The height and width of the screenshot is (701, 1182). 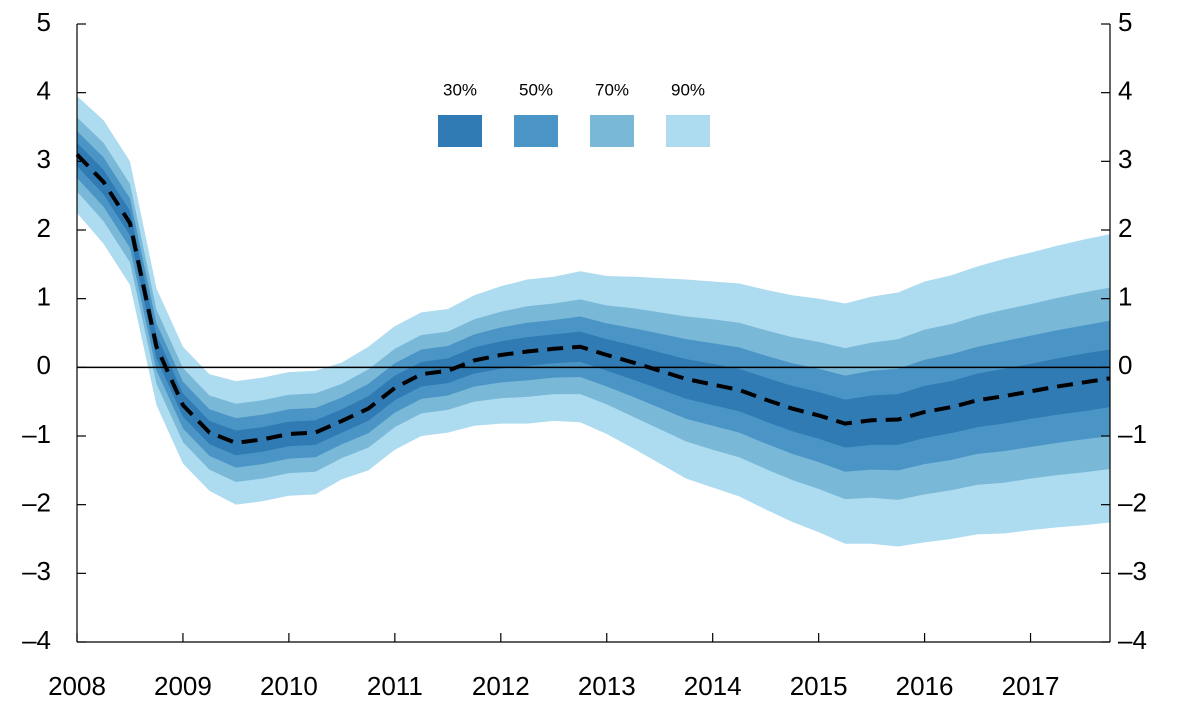 I want to click on y2-tick-label: 5, so click(x=1125, y=22).